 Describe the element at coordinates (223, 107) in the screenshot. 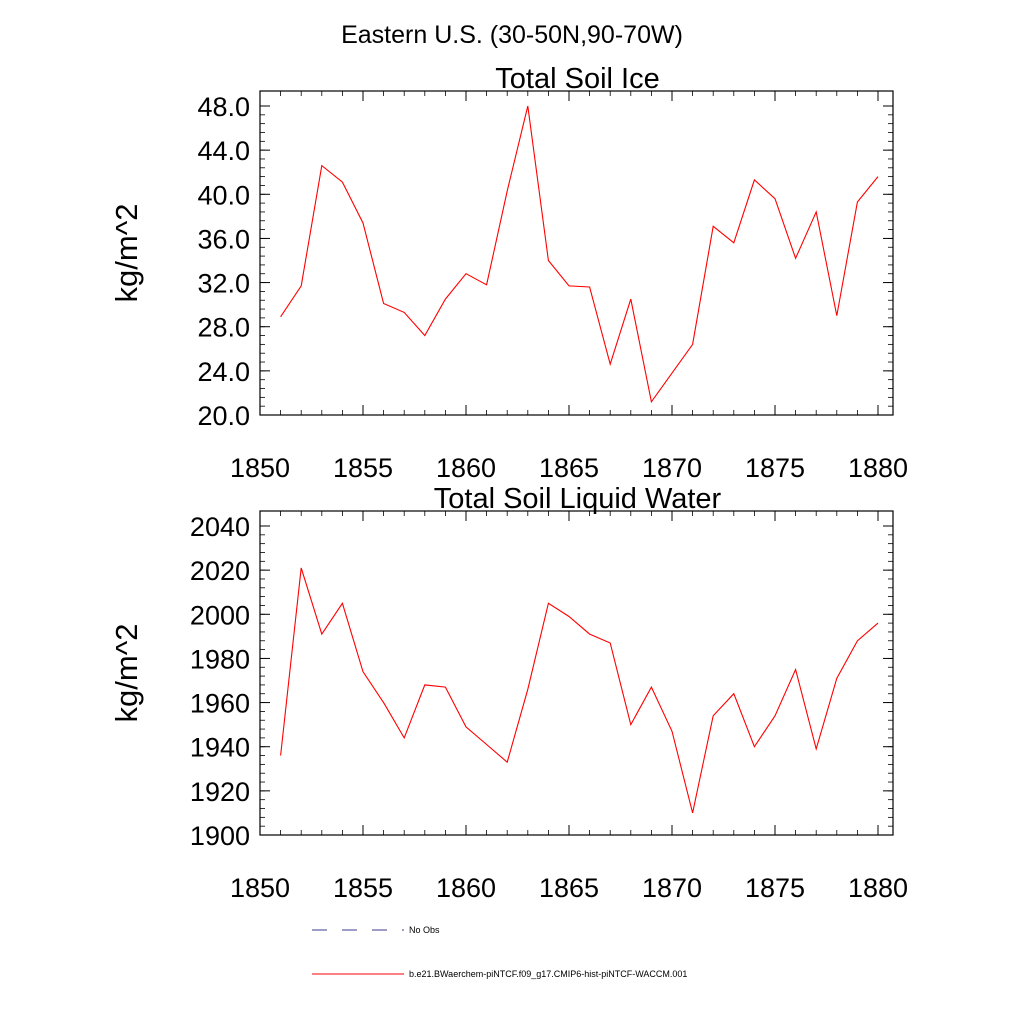

I see `y-tick-label: 48.0` at that location.